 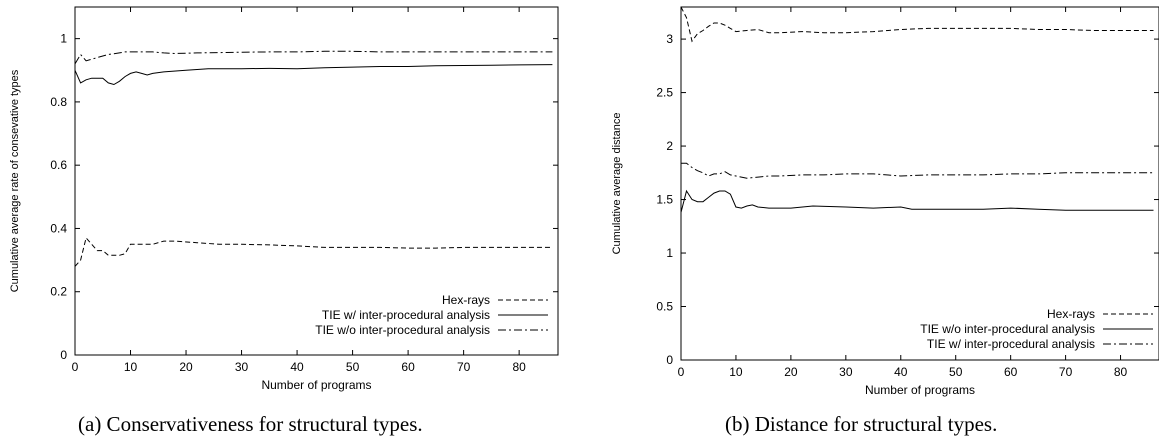 I want to click on legend-label-1: TIE w/ inter-procedural analysis, so click(x=406, y=315).